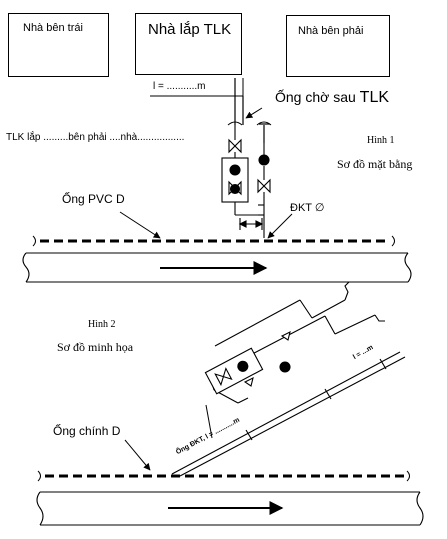  I want to click on road-fig2, so click(230, 508).